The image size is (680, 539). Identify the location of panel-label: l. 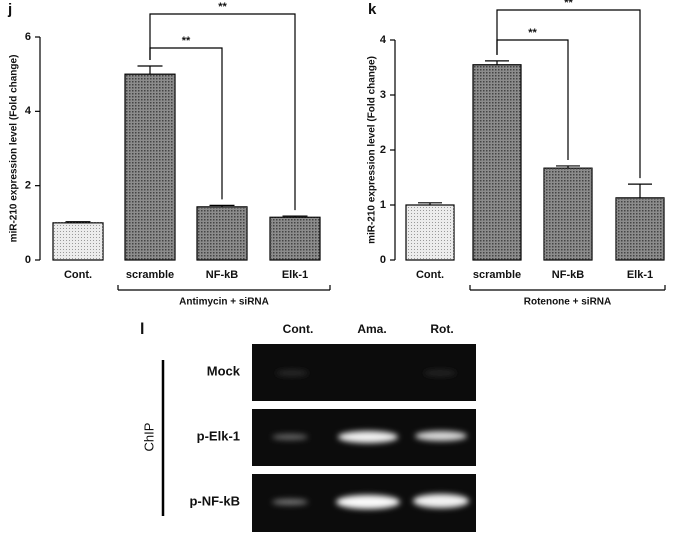
(142, 329).